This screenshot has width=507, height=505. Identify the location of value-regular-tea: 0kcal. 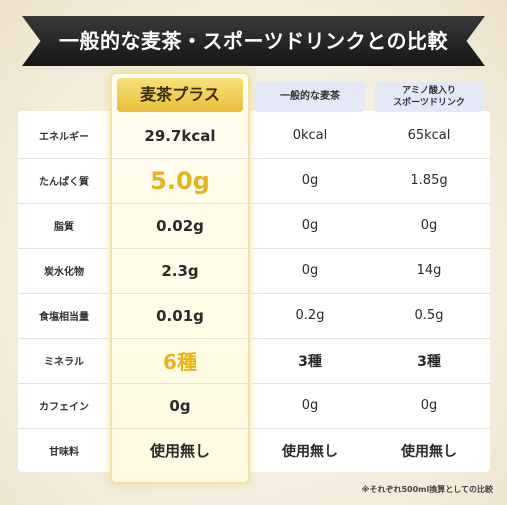
(310, 135).